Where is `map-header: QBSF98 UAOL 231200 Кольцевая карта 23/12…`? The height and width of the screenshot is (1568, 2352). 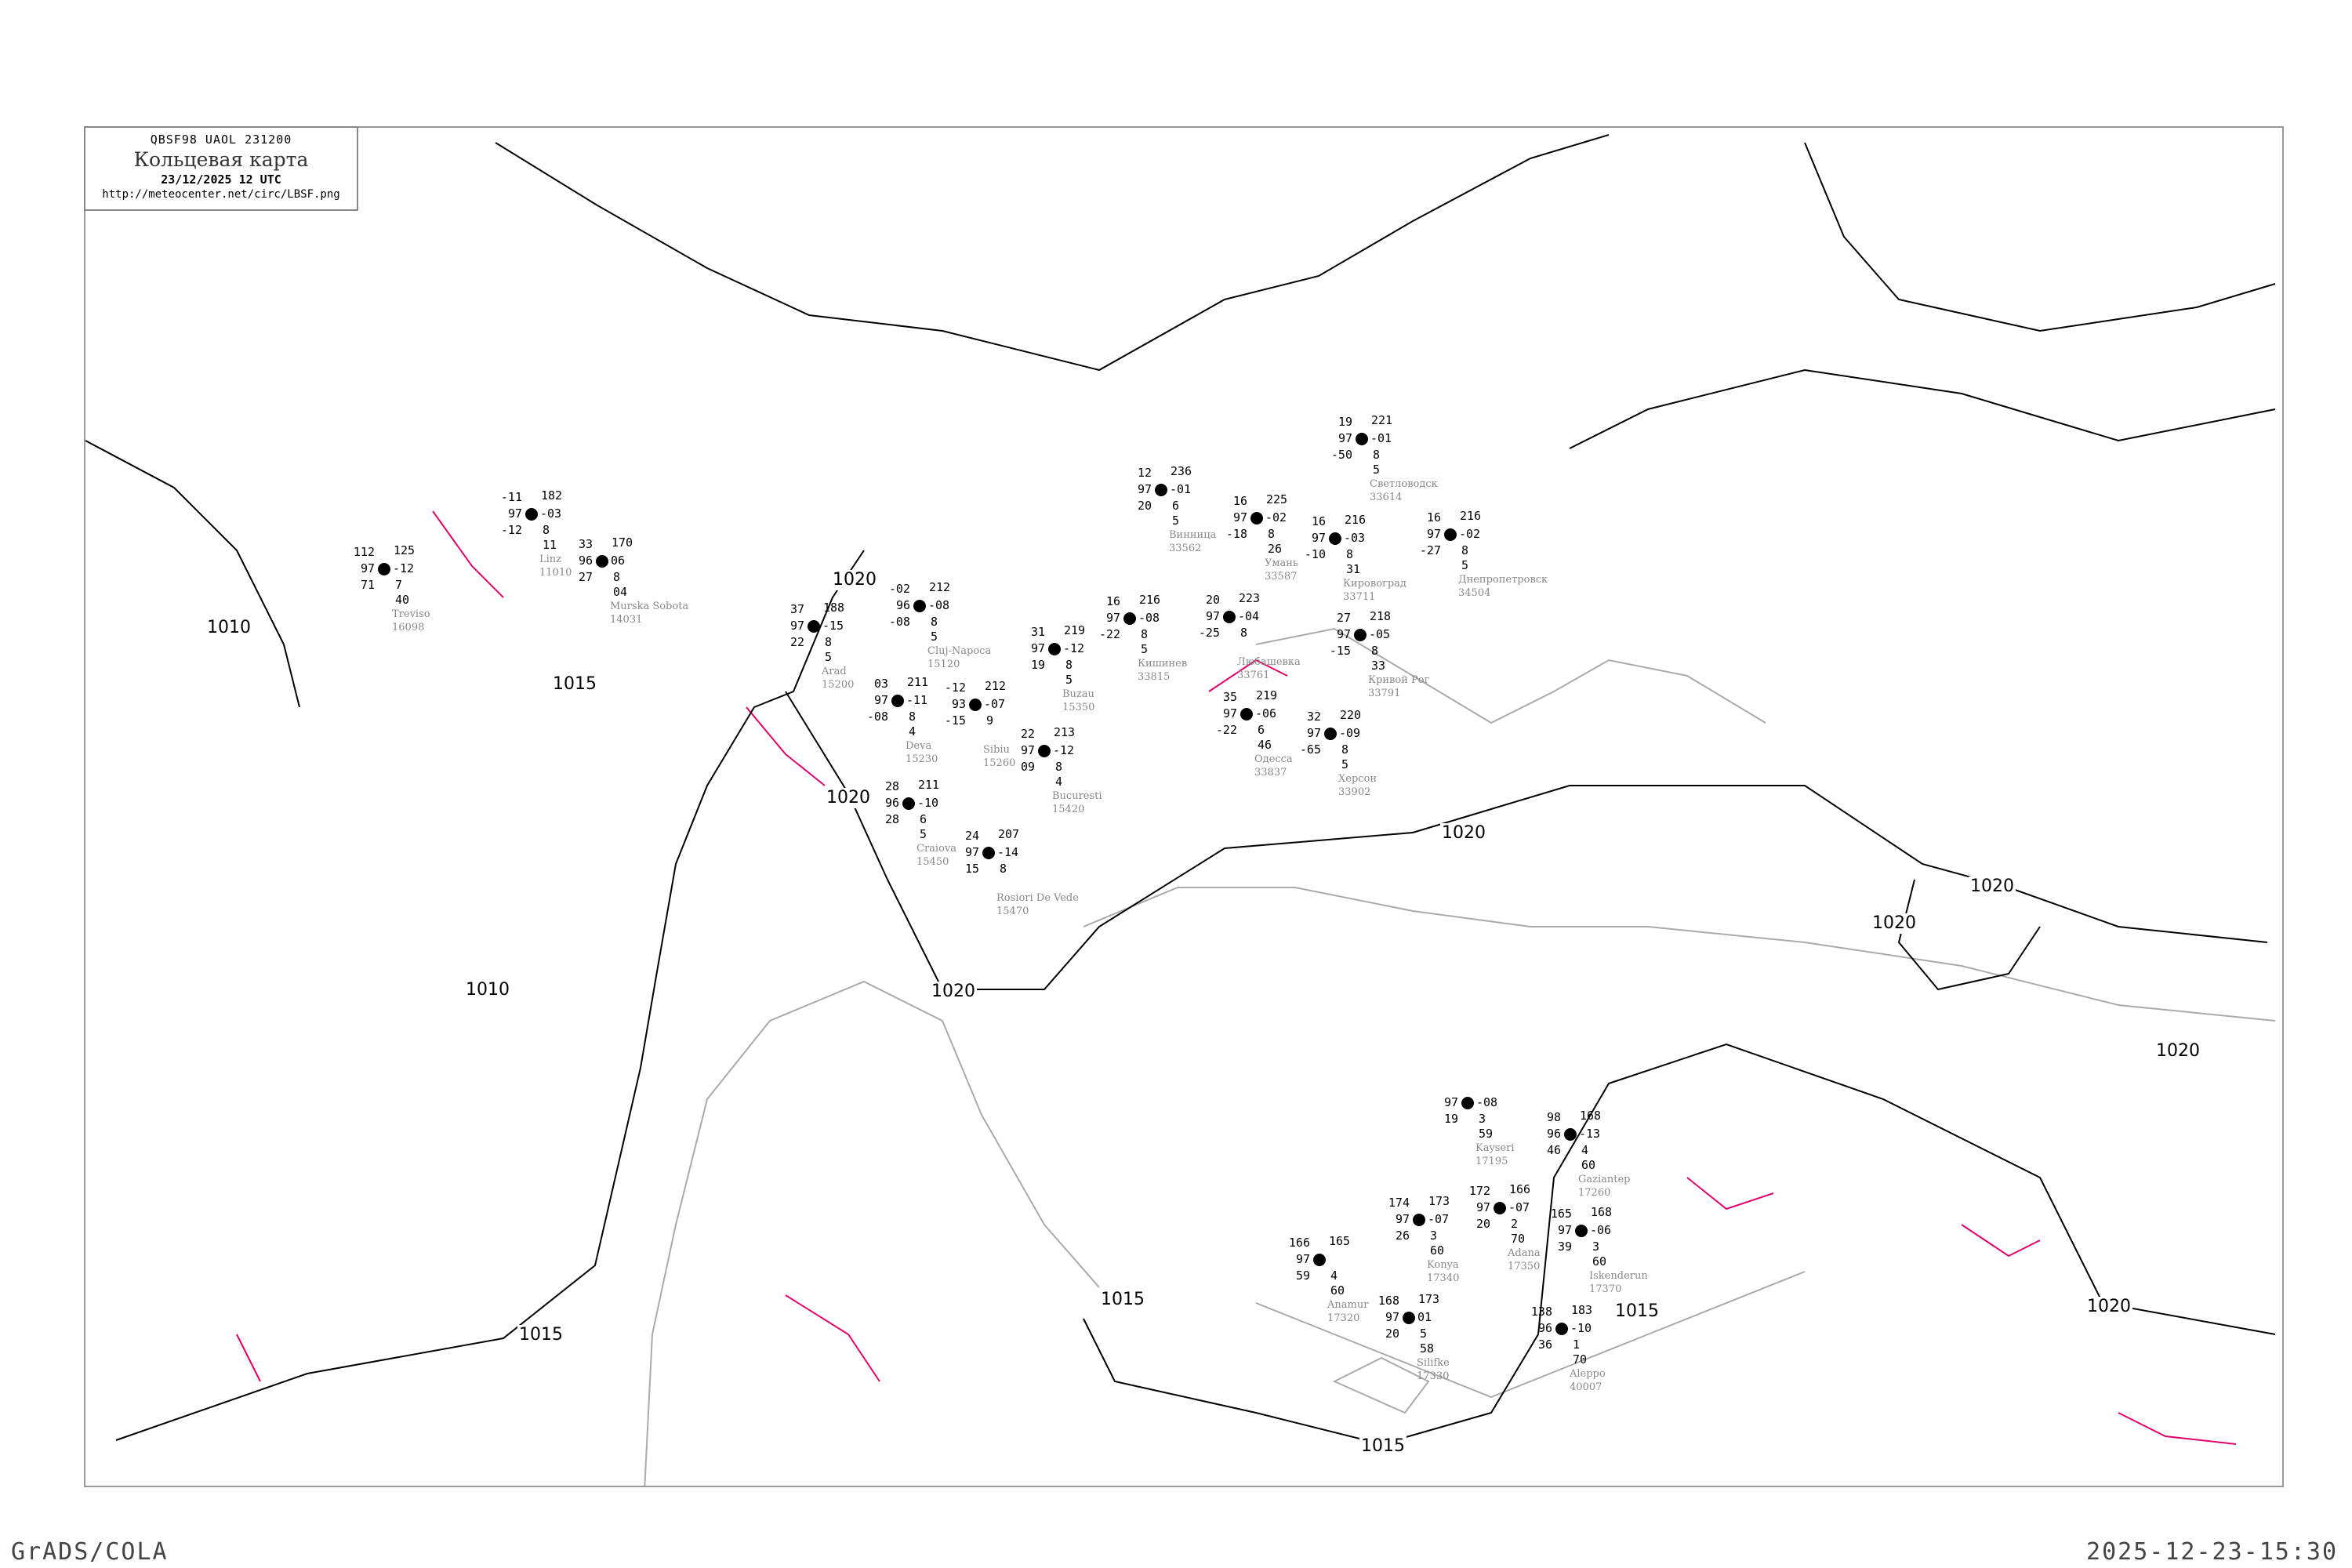
map-header: QBSF98 UAOL 231200 Кольцевая карта 23/12… is located at coordinates (221, 168).